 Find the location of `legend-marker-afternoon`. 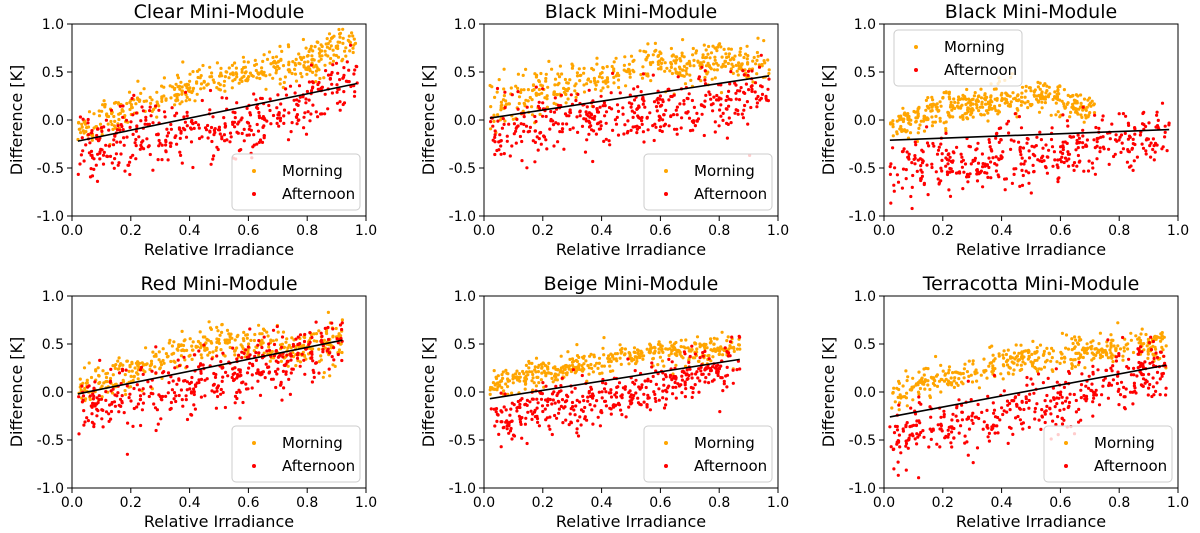

legend-marker-afternoon is located at coordinates (666, 194).